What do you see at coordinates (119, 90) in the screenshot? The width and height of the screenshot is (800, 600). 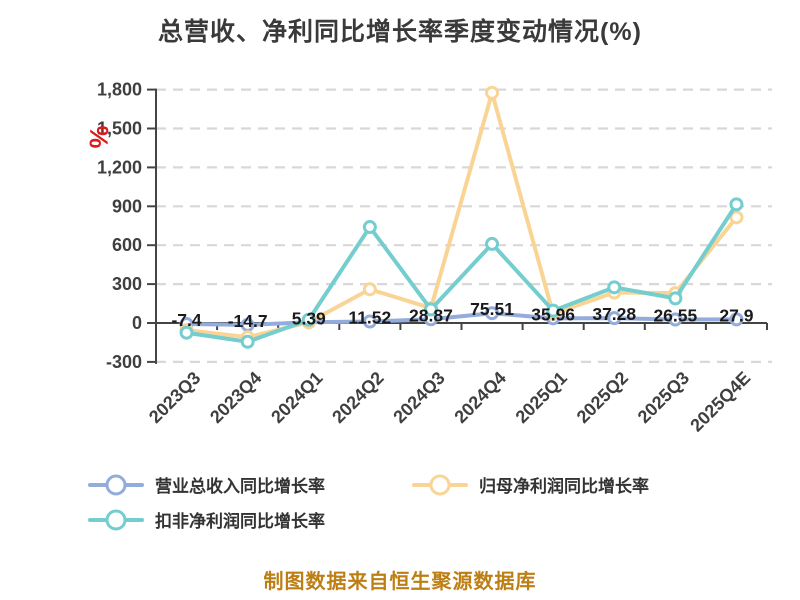 I see `y-tick-label: 1,800` at bounding box center [119, 90].